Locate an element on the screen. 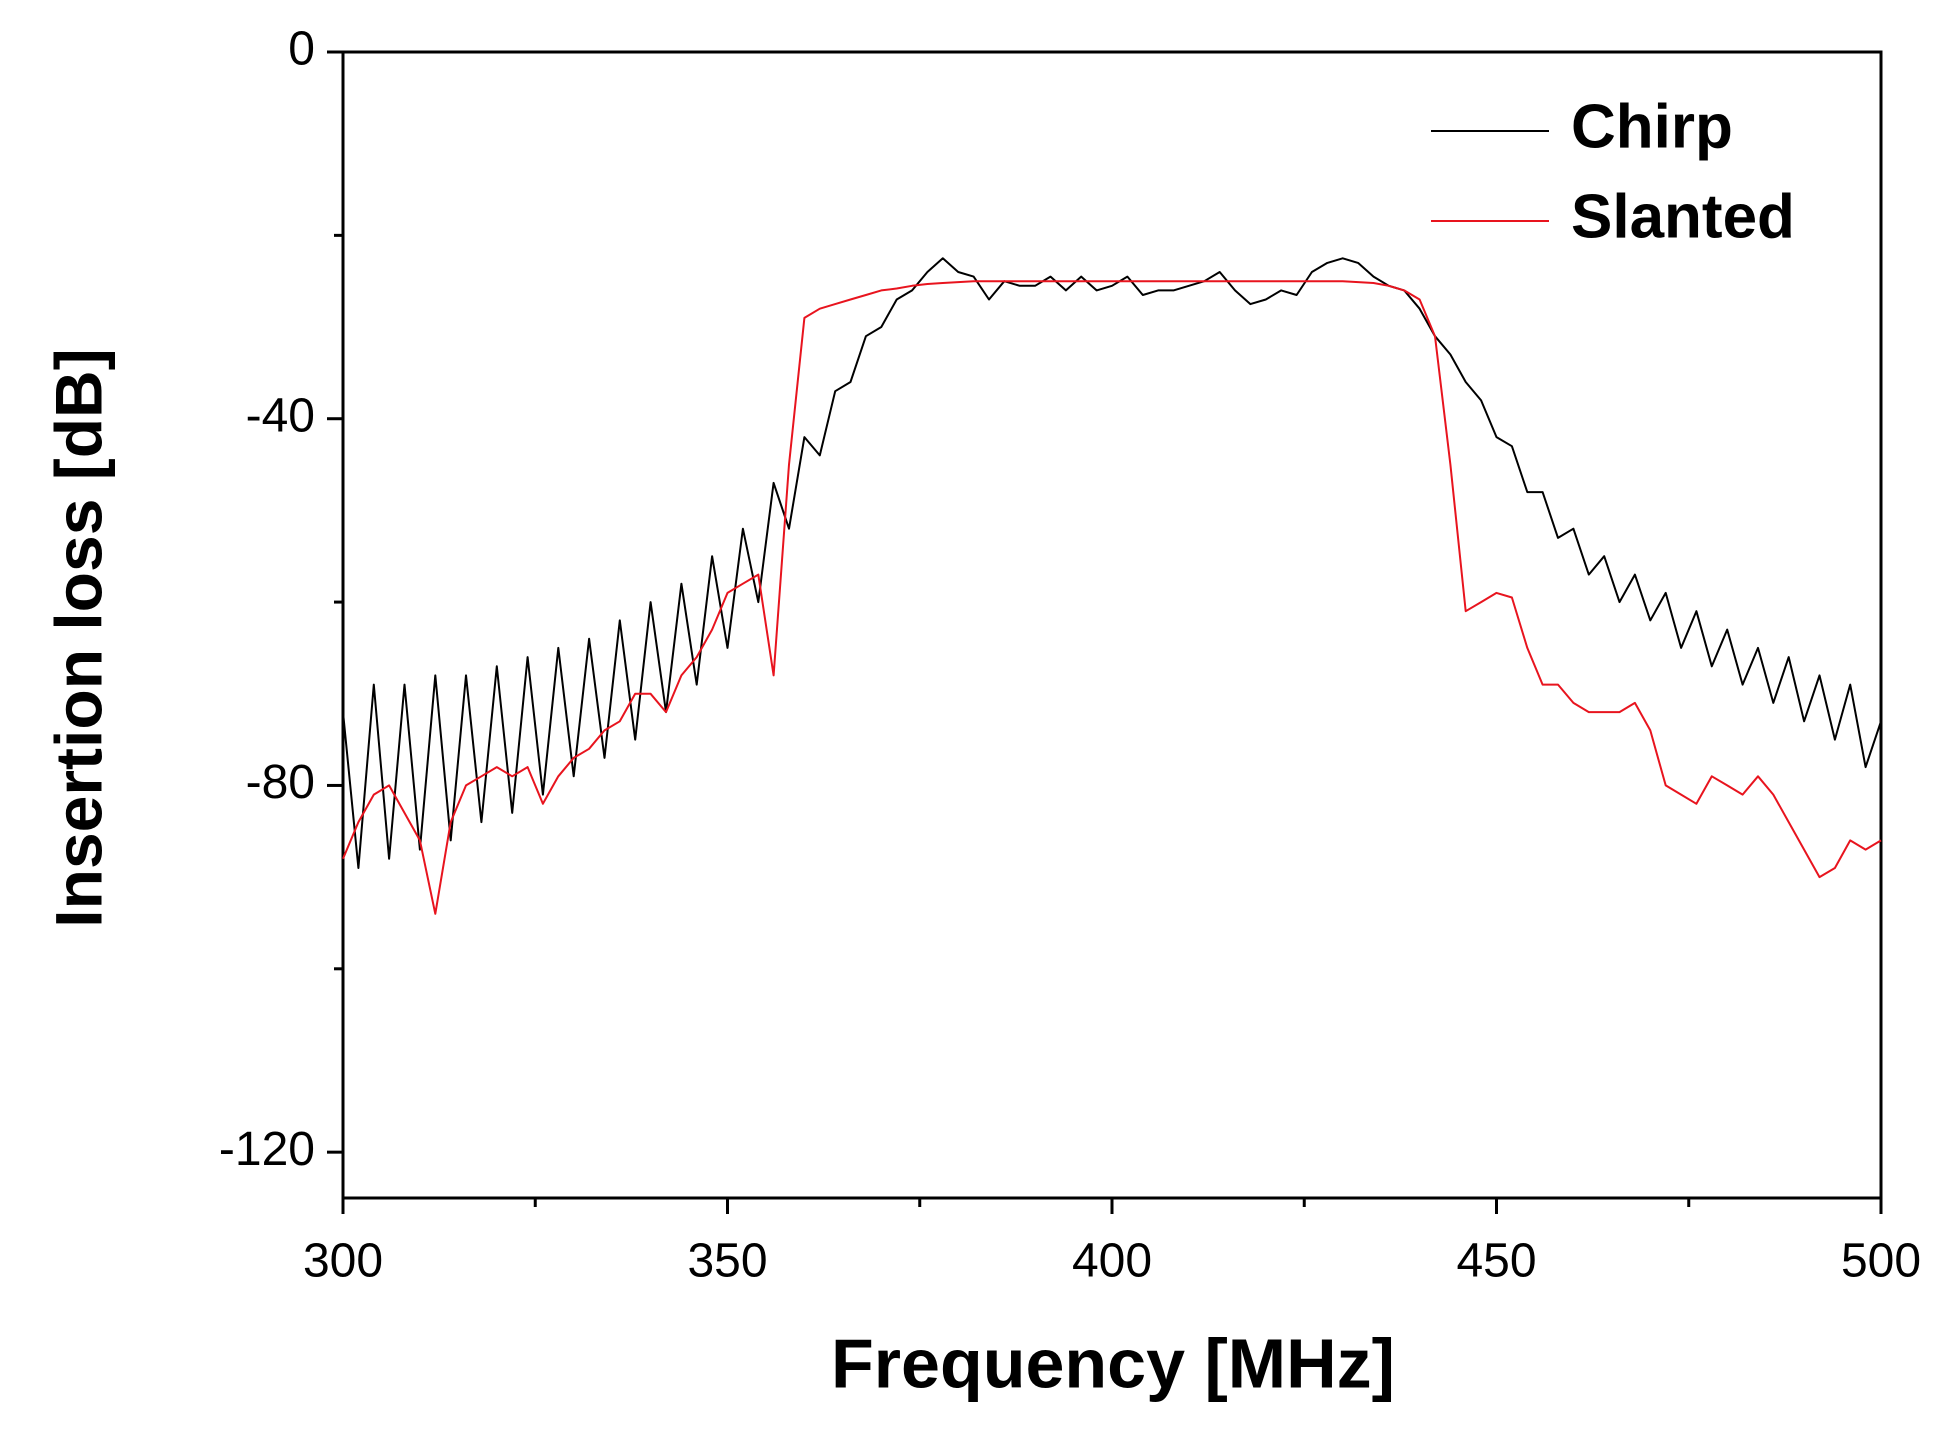 Image resolution: width=1942 pixels, height=1433 pixels. y-tick-label: -120 is located at coordinates (267, 1149).